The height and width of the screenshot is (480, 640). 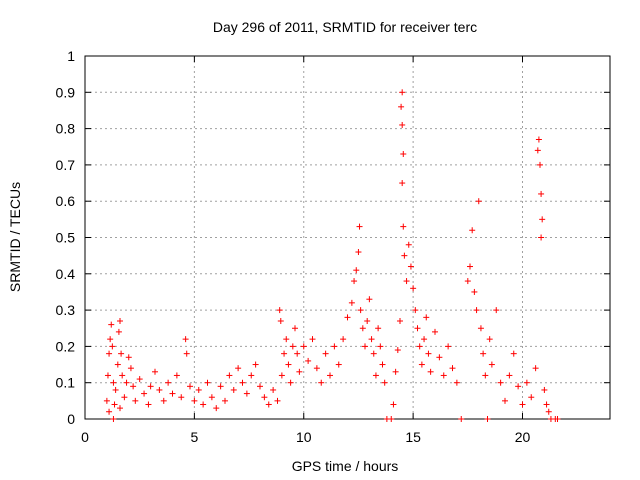 What do you see at coordinates (66, 92) in the screenshot?
I see `y-tick-label: 0.9` at bounding box center [66, 92].